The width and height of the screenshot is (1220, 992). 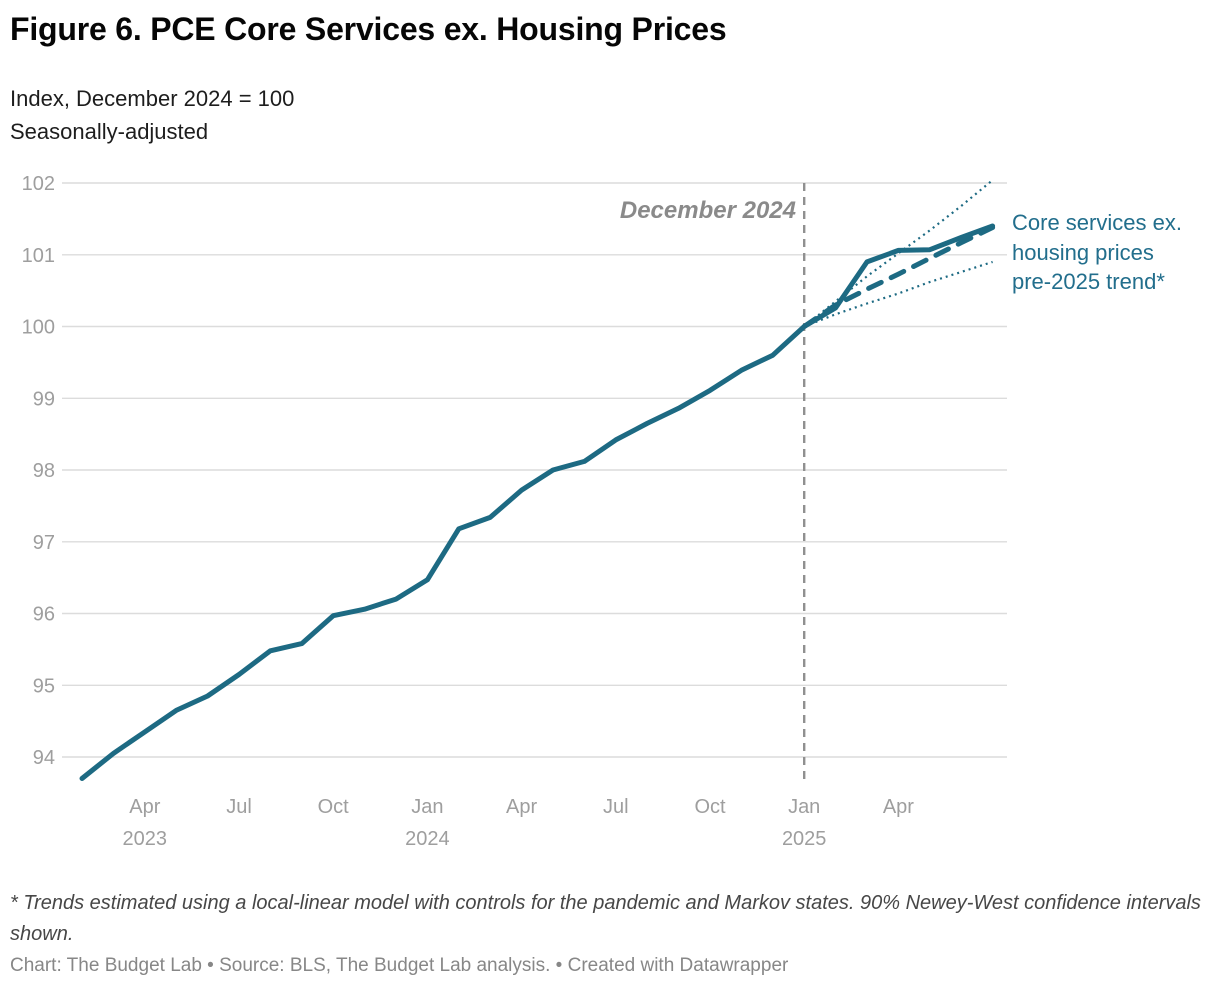 What do you see at coordinates (109, 131) in the screenshot?
I see `subtitle-line-seasonal-note: Seasonally-adjusted` at bounding box center [109, 131].